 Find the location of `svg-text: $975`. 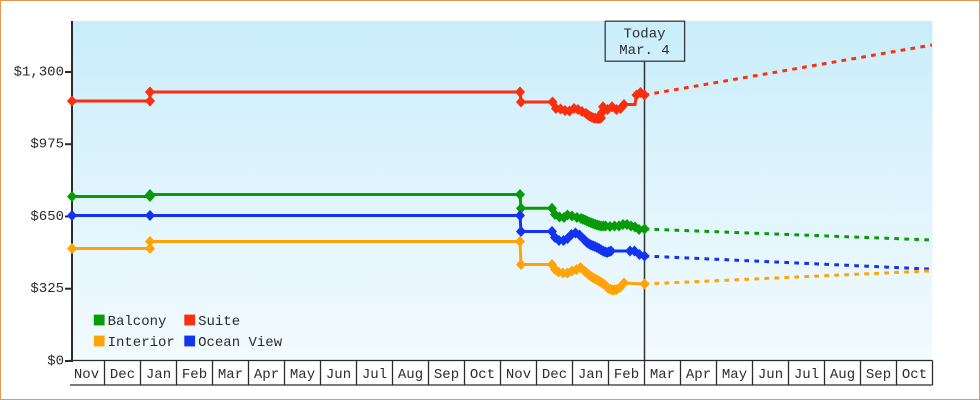

svg-text: $975 is located at coordinates (47, 145).